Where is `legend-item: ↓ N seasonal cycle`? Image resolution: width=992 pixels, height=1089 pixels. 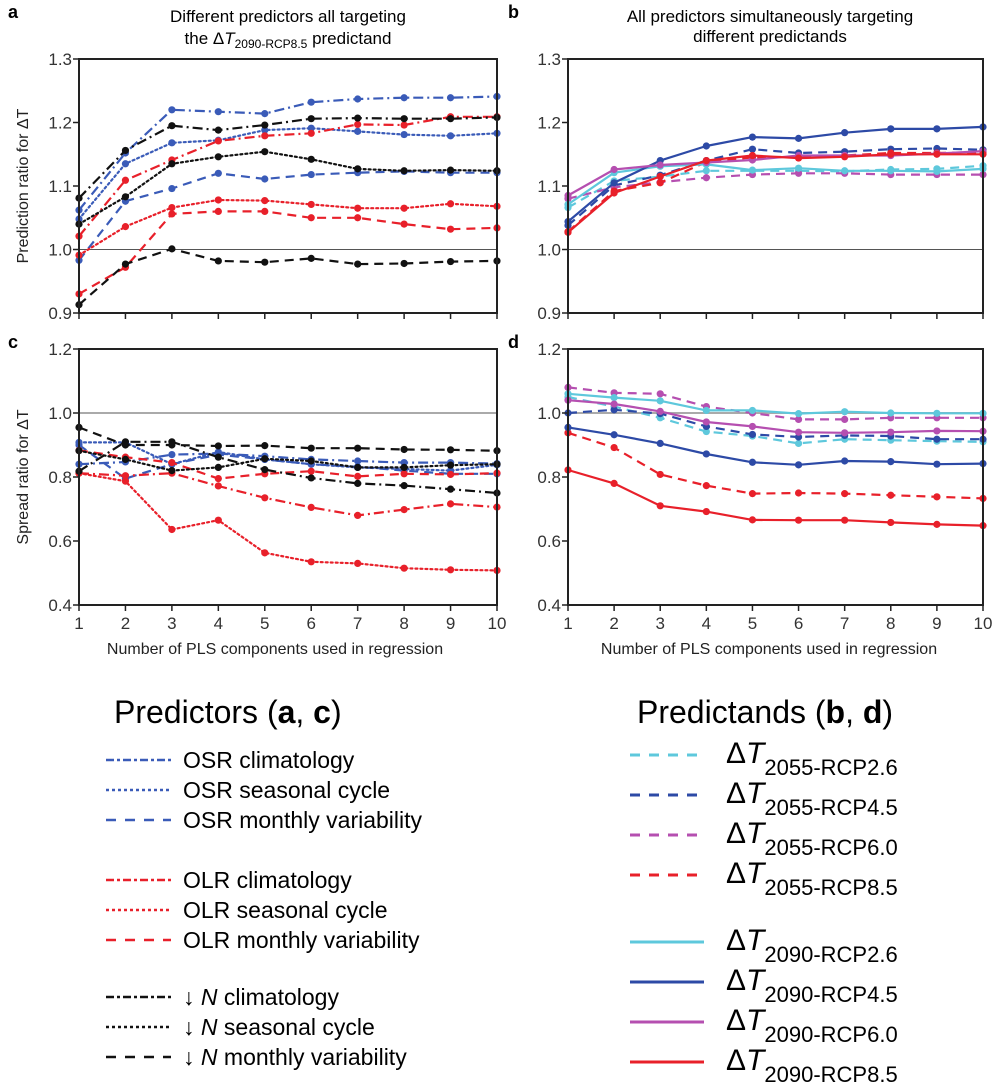 legend-item: ↓ N seasonal cycle is located at coordinates (240, 1027).